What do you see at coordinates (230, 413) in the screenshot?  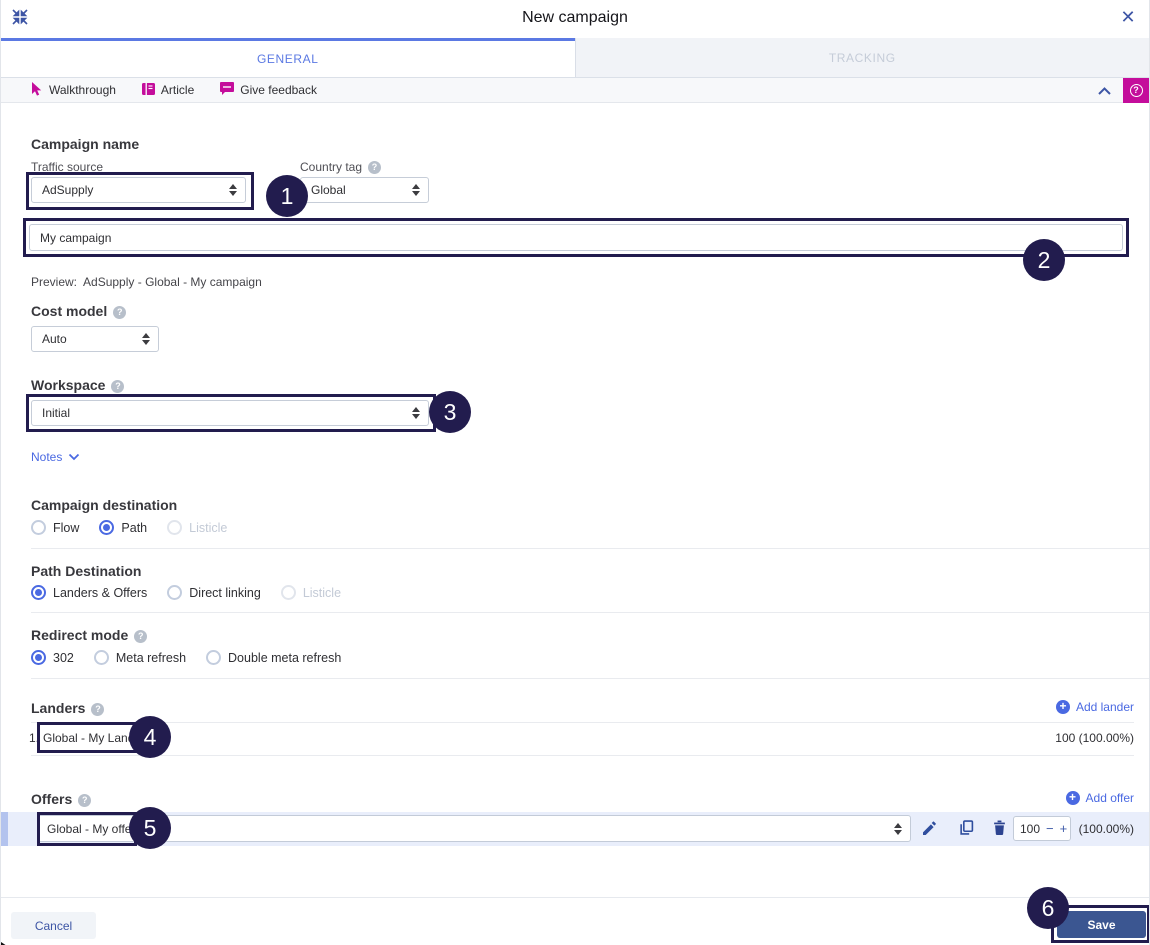 I see `workspace-select: Initial` at bounding box center [230, 413].